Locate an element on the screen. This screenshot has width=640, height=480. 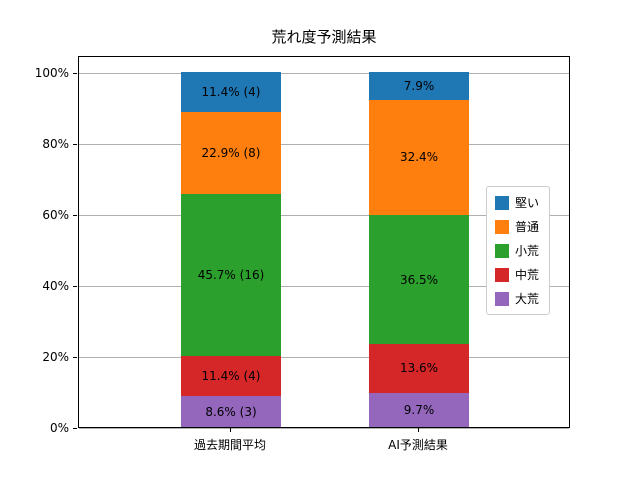
legend-label: 中荒 is located at coordinates (527, 275).